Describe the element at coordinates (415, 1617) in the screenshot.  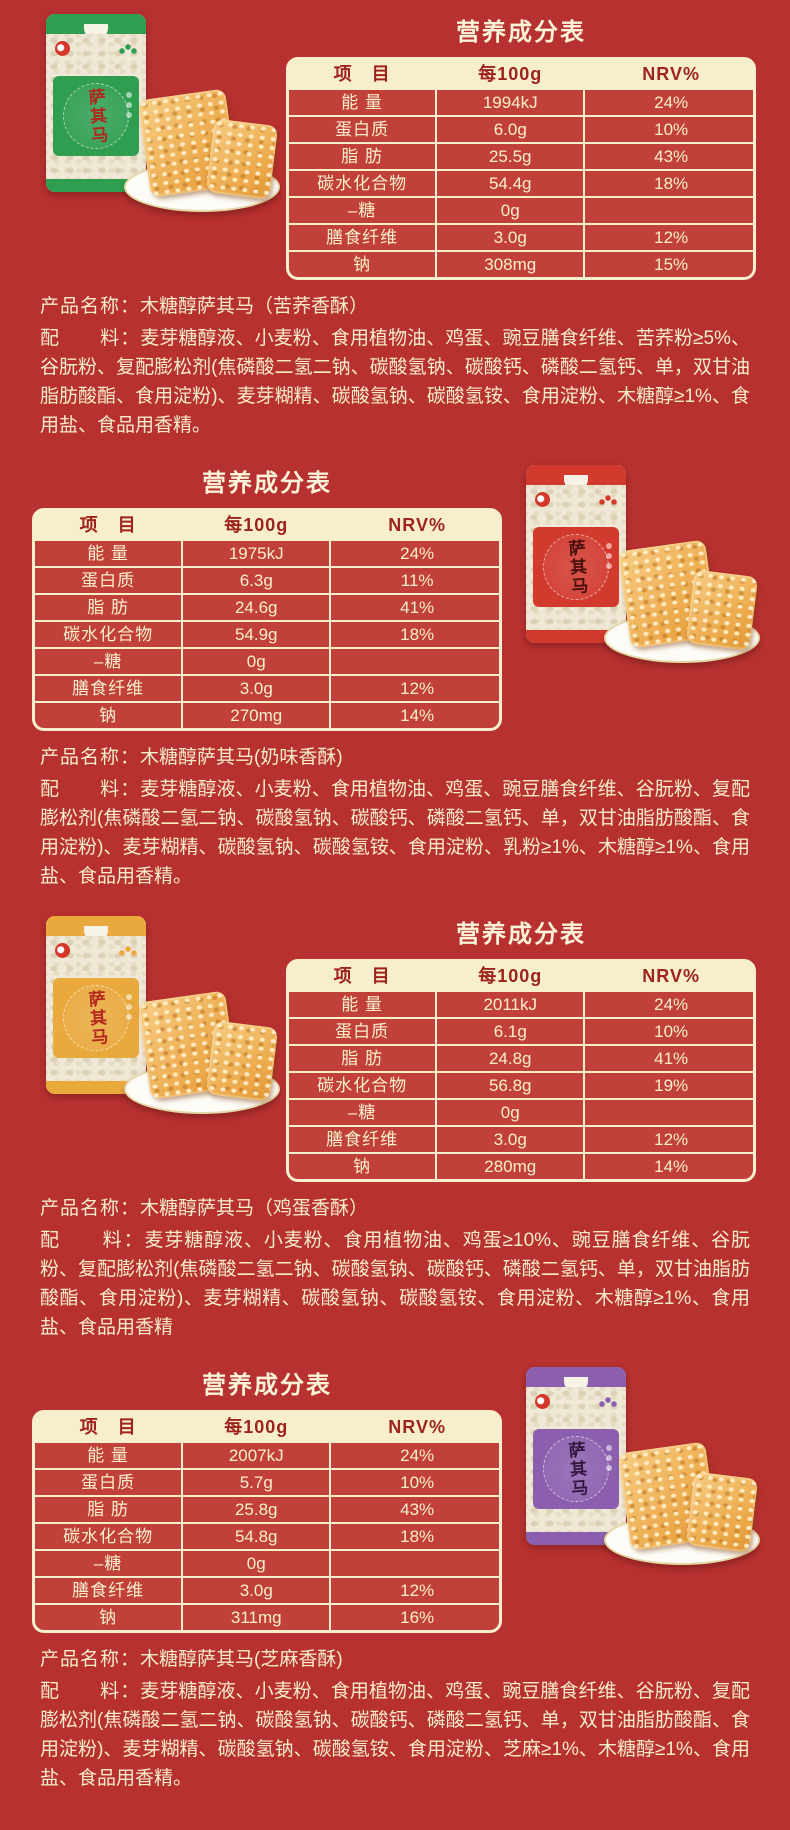
I see `value-nrv: 16%` at that location.